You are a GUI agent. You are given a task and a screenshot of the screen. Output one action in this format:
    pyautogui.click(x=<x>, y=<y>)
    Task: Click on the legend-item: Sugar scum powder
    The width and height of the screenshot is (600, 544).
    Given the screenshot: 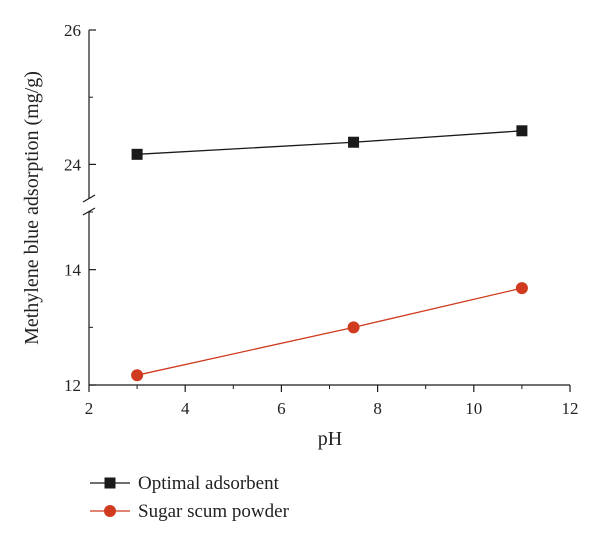 What is the action you would take?
    pyautogui.click(x=190, y=511)
    